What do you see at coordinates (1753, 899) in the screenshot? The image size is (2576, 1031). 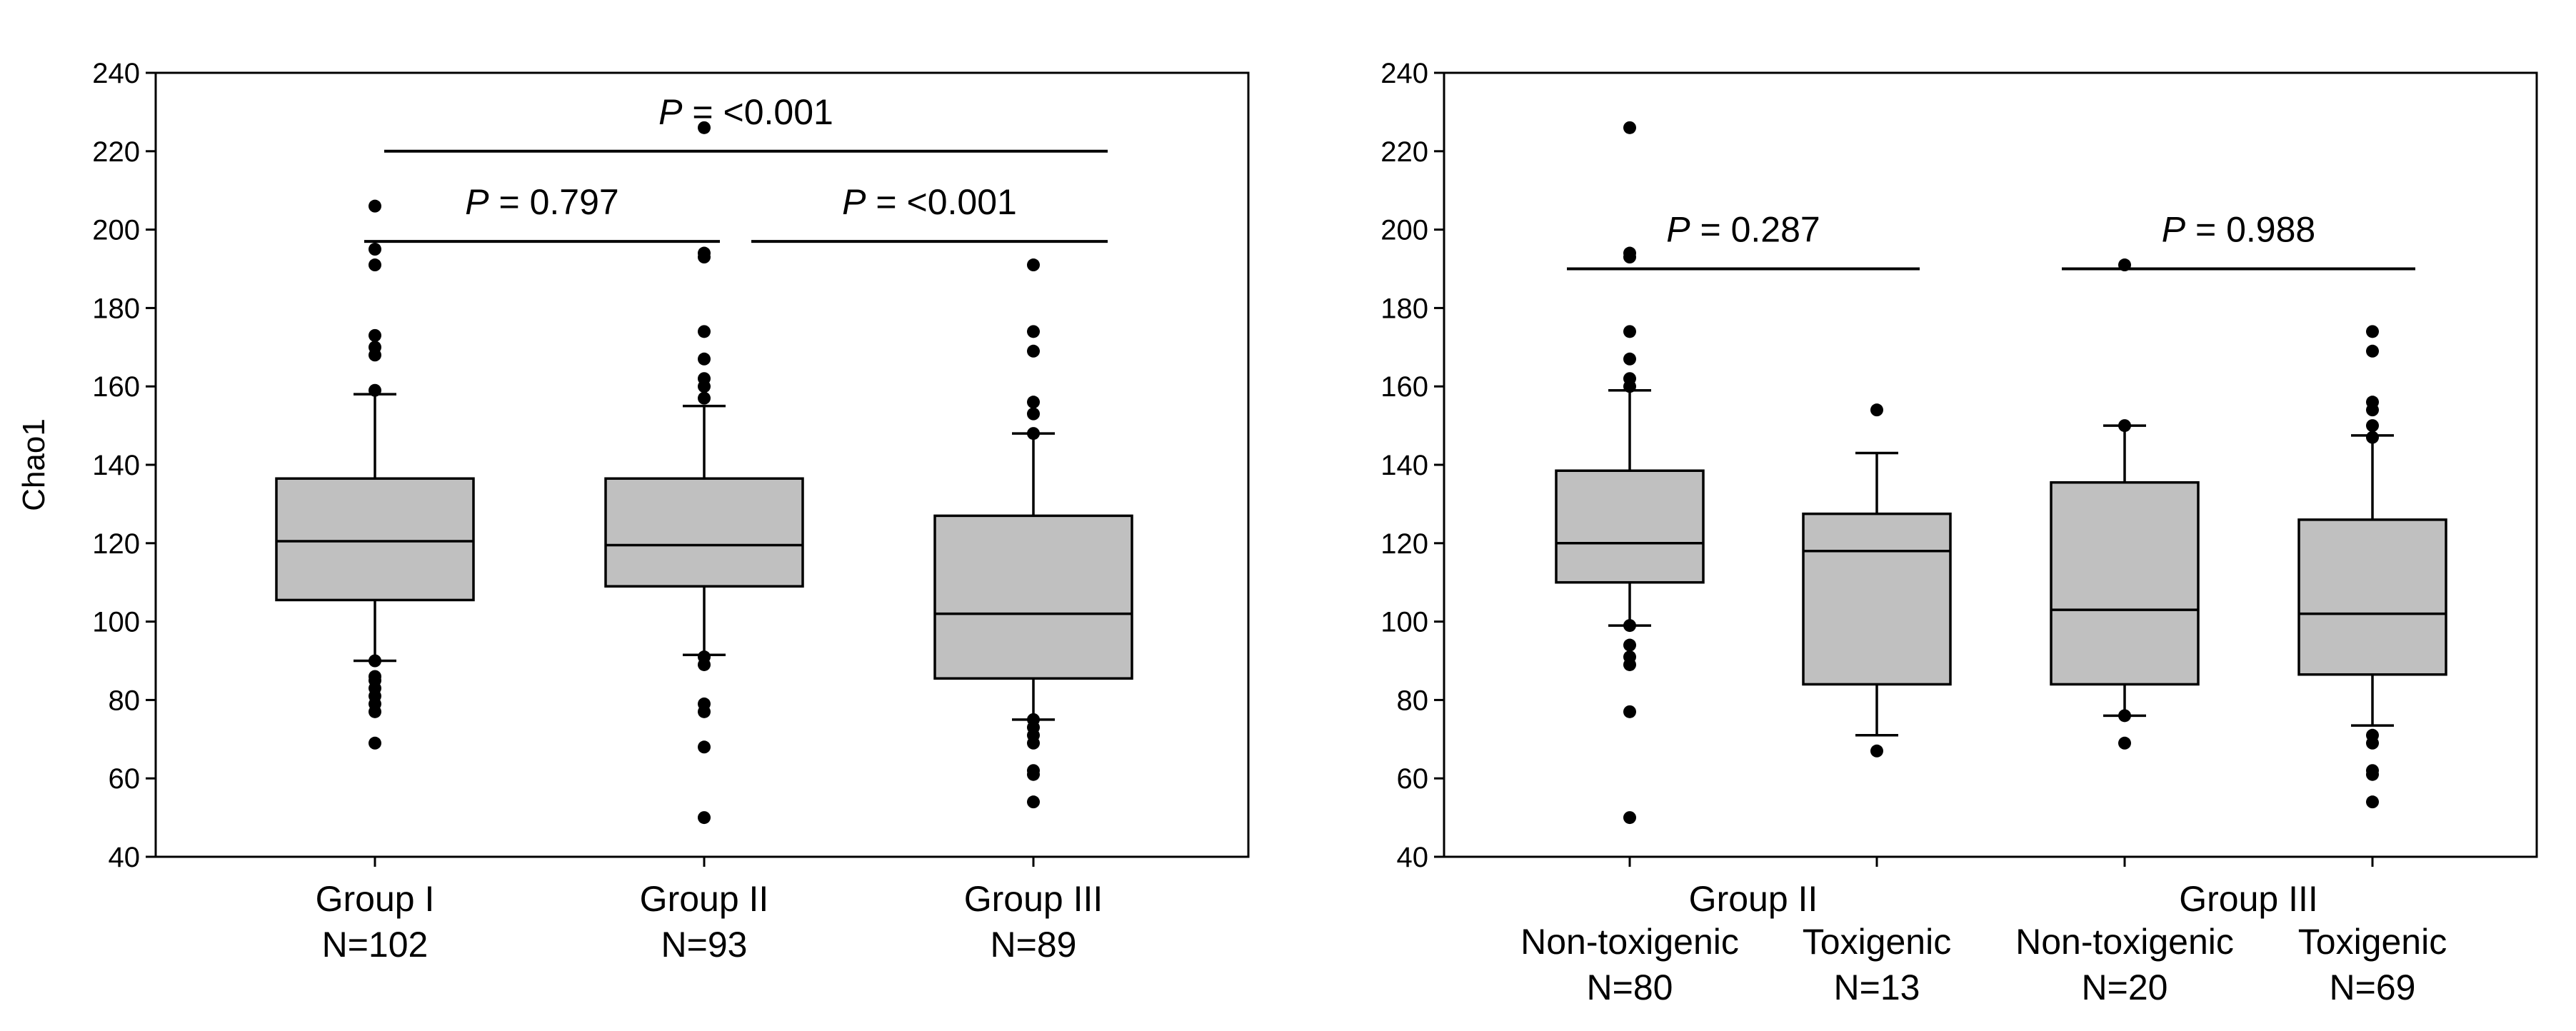 I see `group-label: Group II` at bounding box center [1753, 899].